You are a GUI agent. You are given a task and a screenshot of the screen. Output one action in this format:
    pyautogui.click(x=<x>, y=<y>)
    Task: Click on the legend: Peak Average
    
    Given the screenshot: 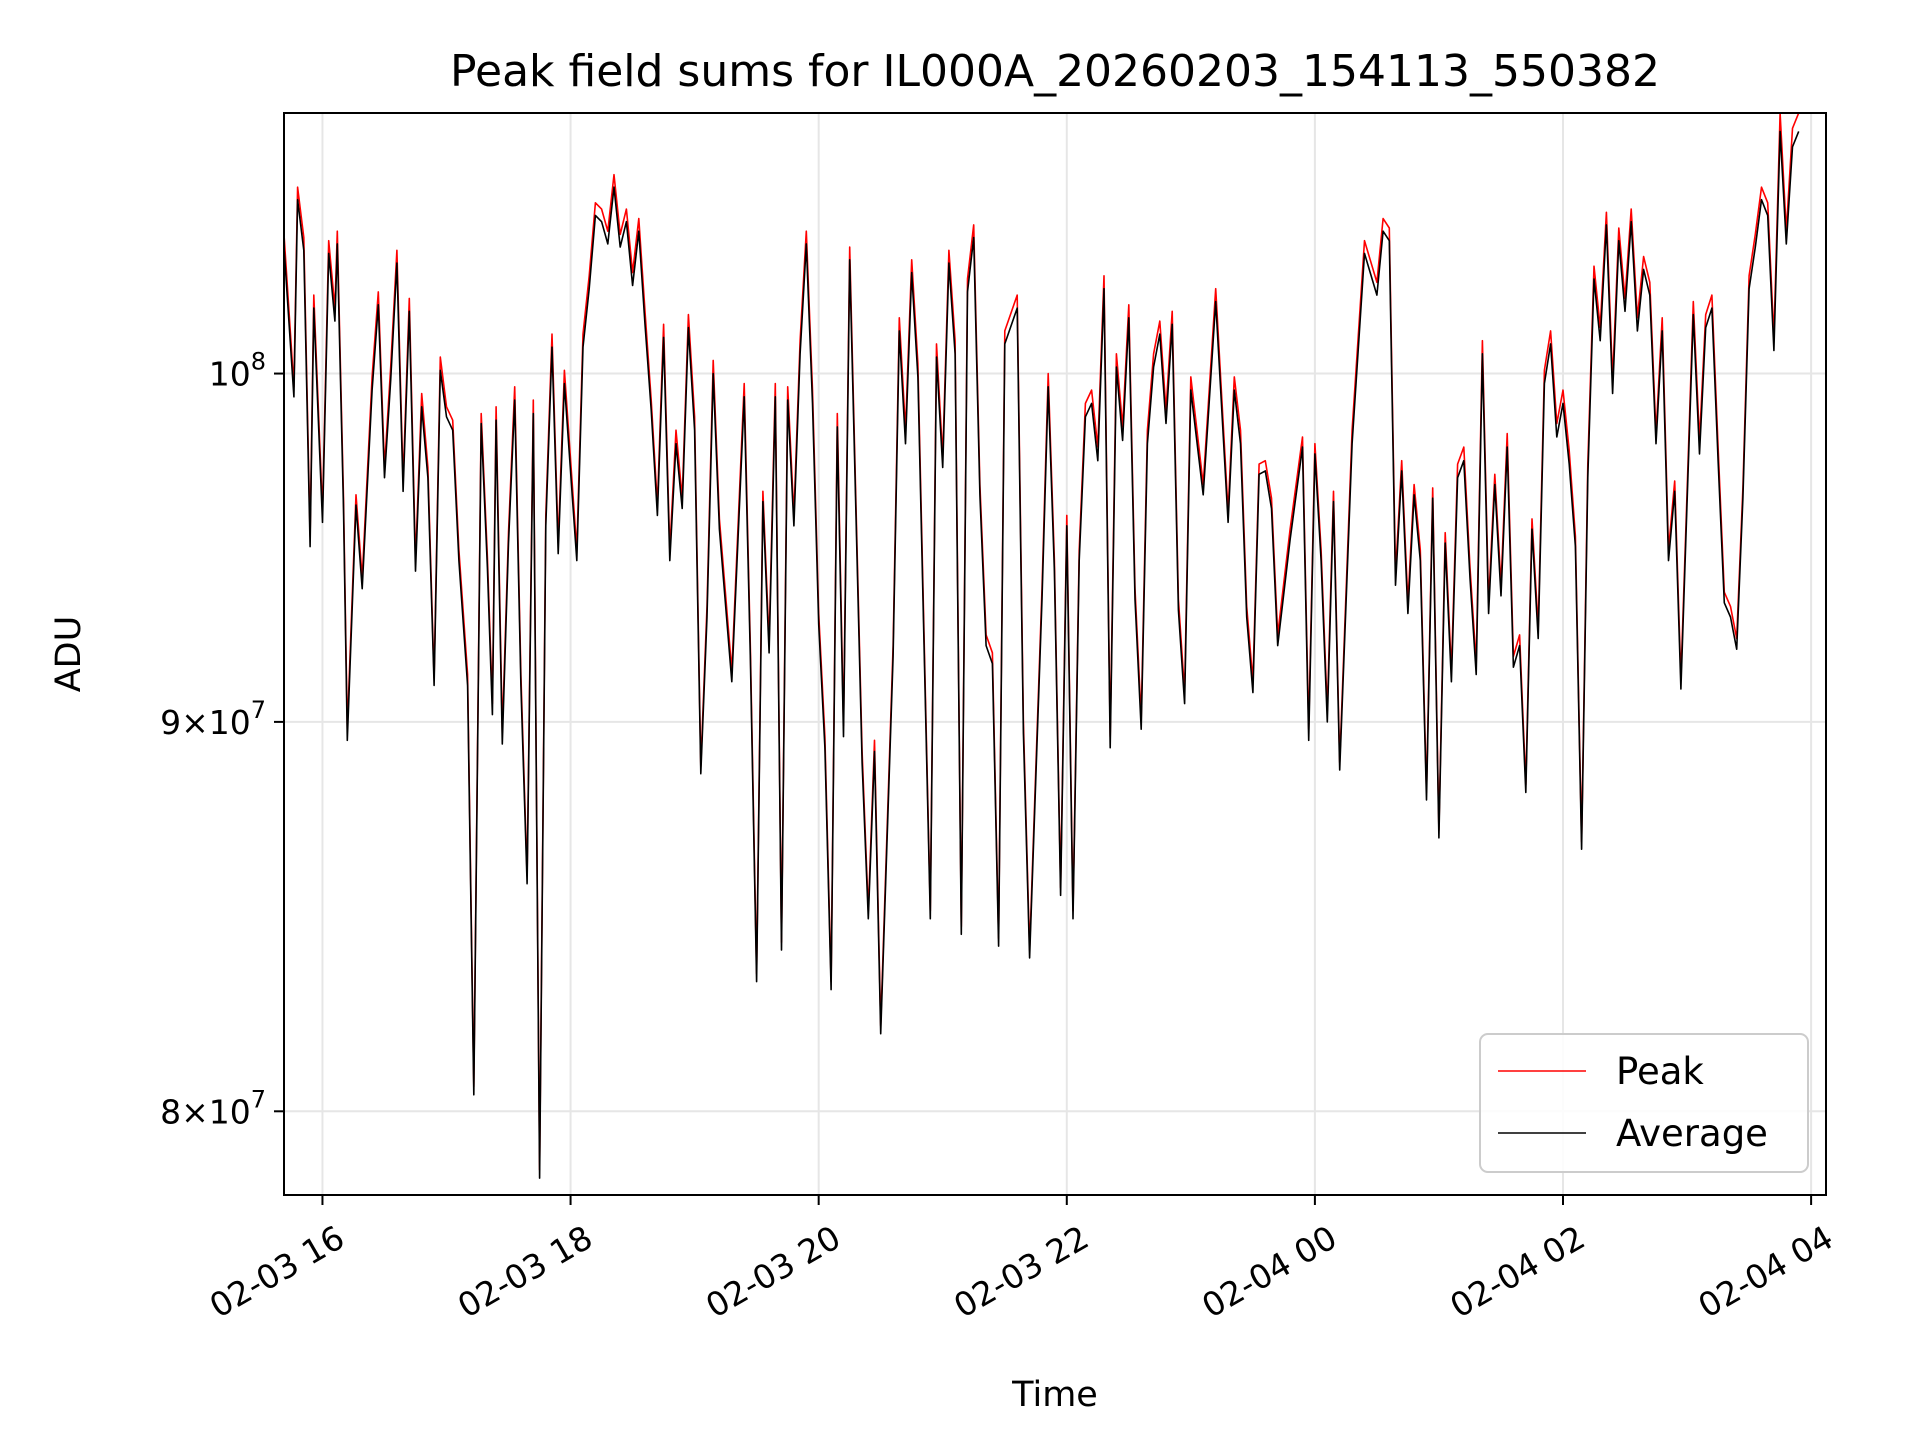 What is the action you would take?
    pyautogui.click(x=1644, y=1103)
    